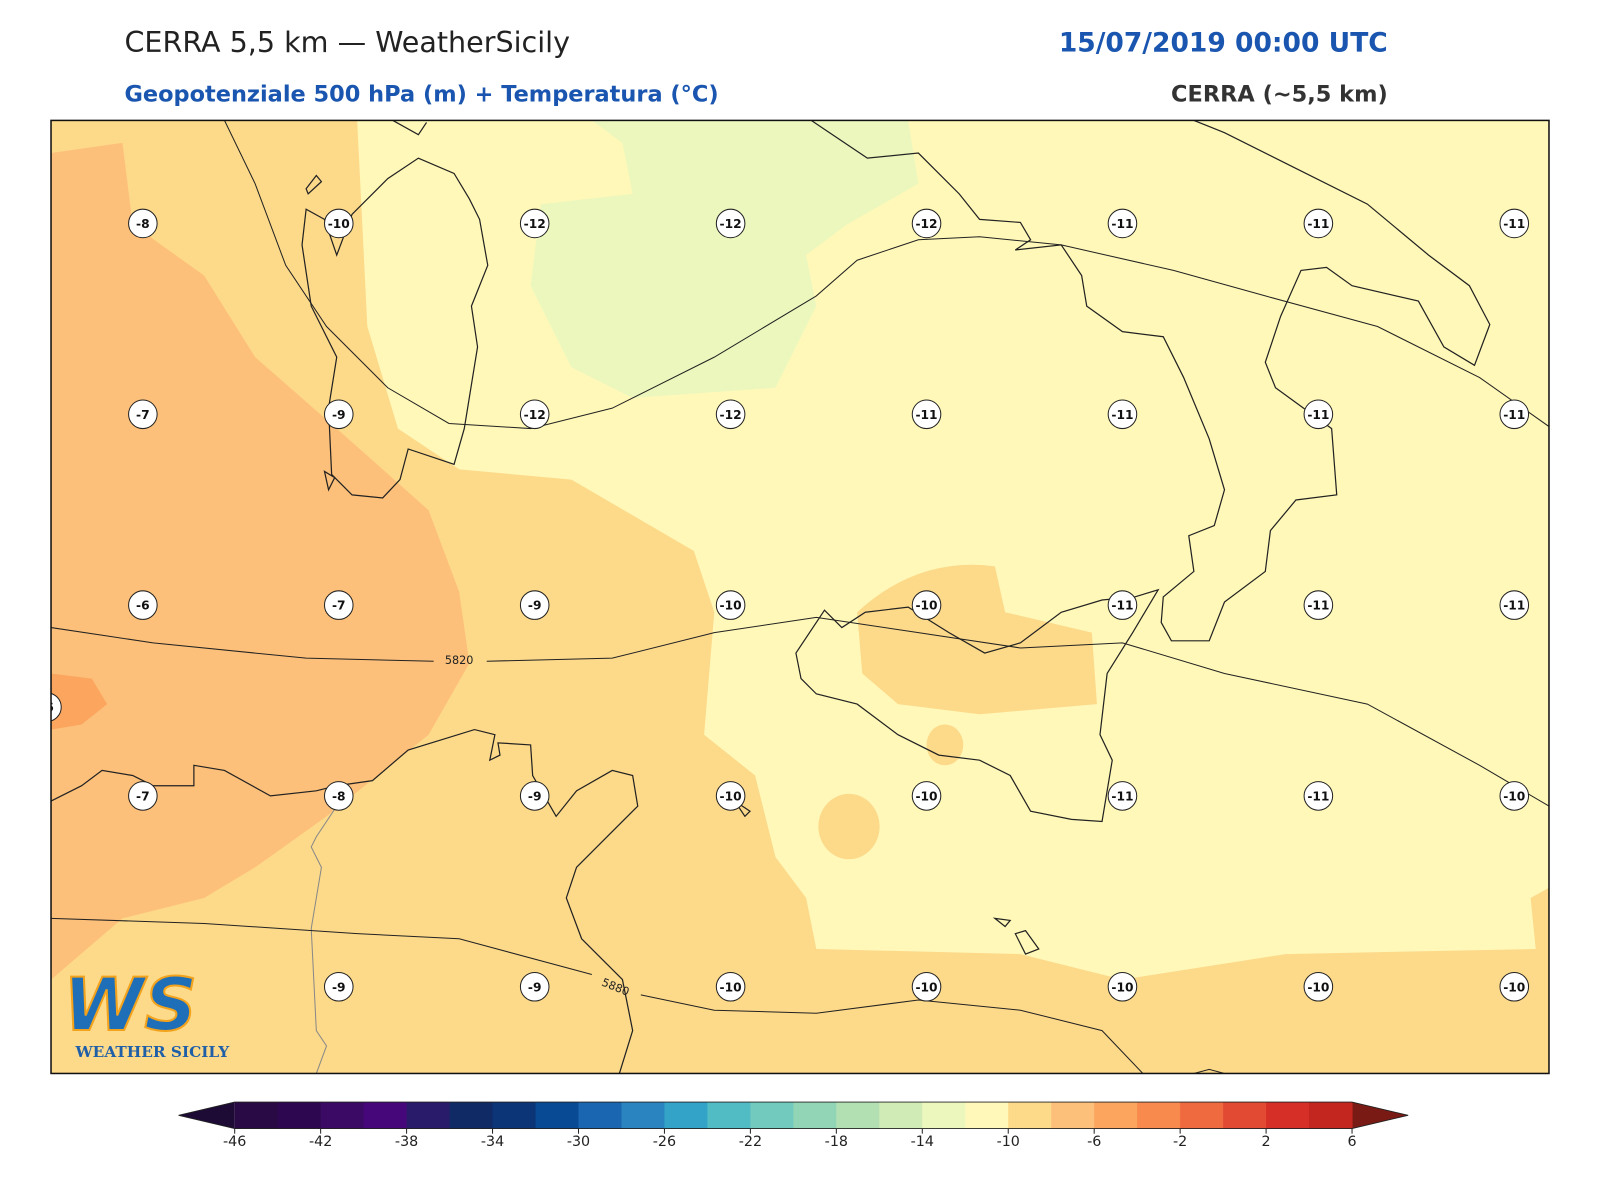 The image size is (1600, 1204). What do you see at coordinates (1094, 1142) in the screenshot?
I see `colorbar-tick-label: -6` at bounding box center [1094, 1142].